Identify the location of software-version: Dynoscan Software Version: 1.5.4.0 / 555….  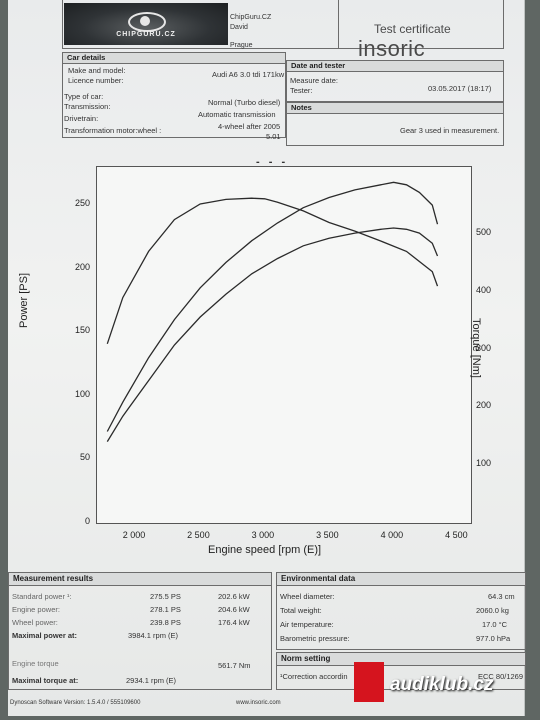
(75, 703).